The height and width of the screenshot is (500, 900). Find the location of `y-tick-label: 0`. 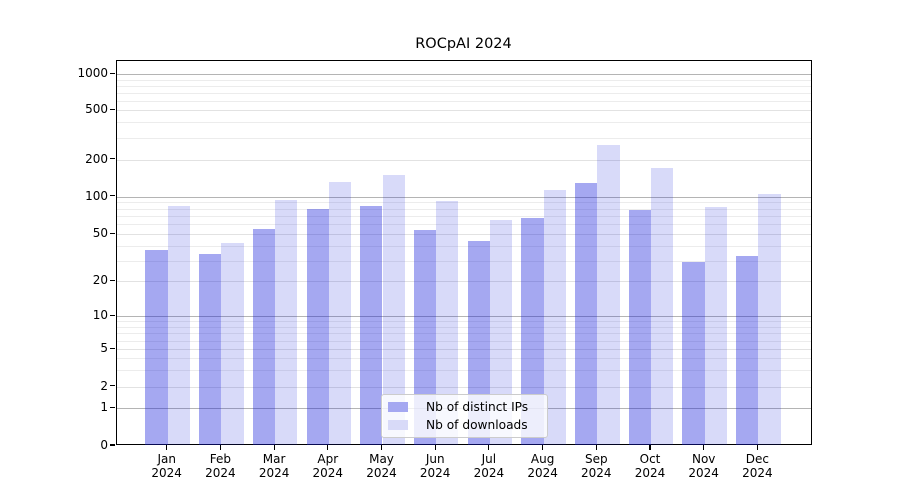

y-tick-label: 0 is located at coordinates (104, 445).